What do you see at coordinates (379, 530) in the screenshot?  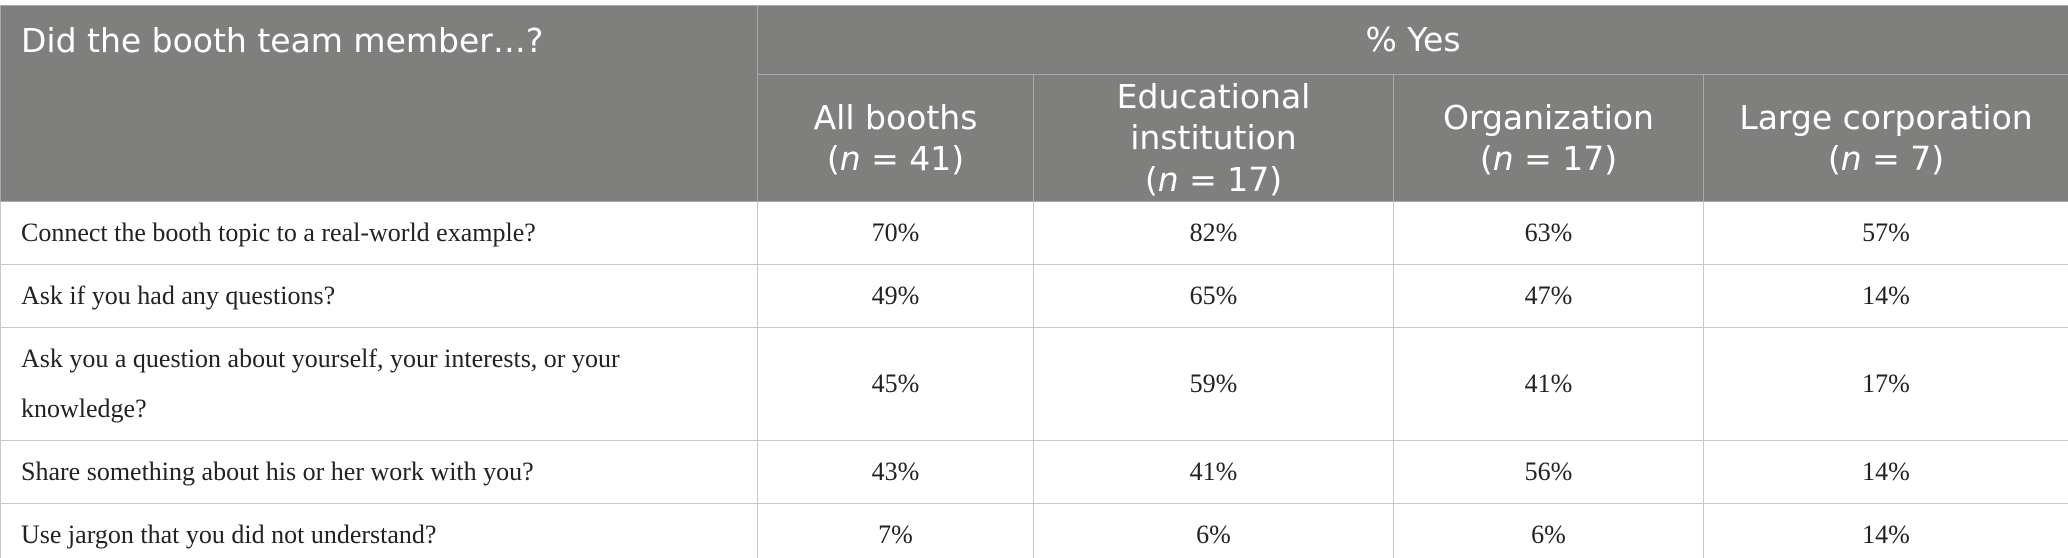 I see `row-label: Use jargon that you did not understand?` at bounding box center [379, 530].